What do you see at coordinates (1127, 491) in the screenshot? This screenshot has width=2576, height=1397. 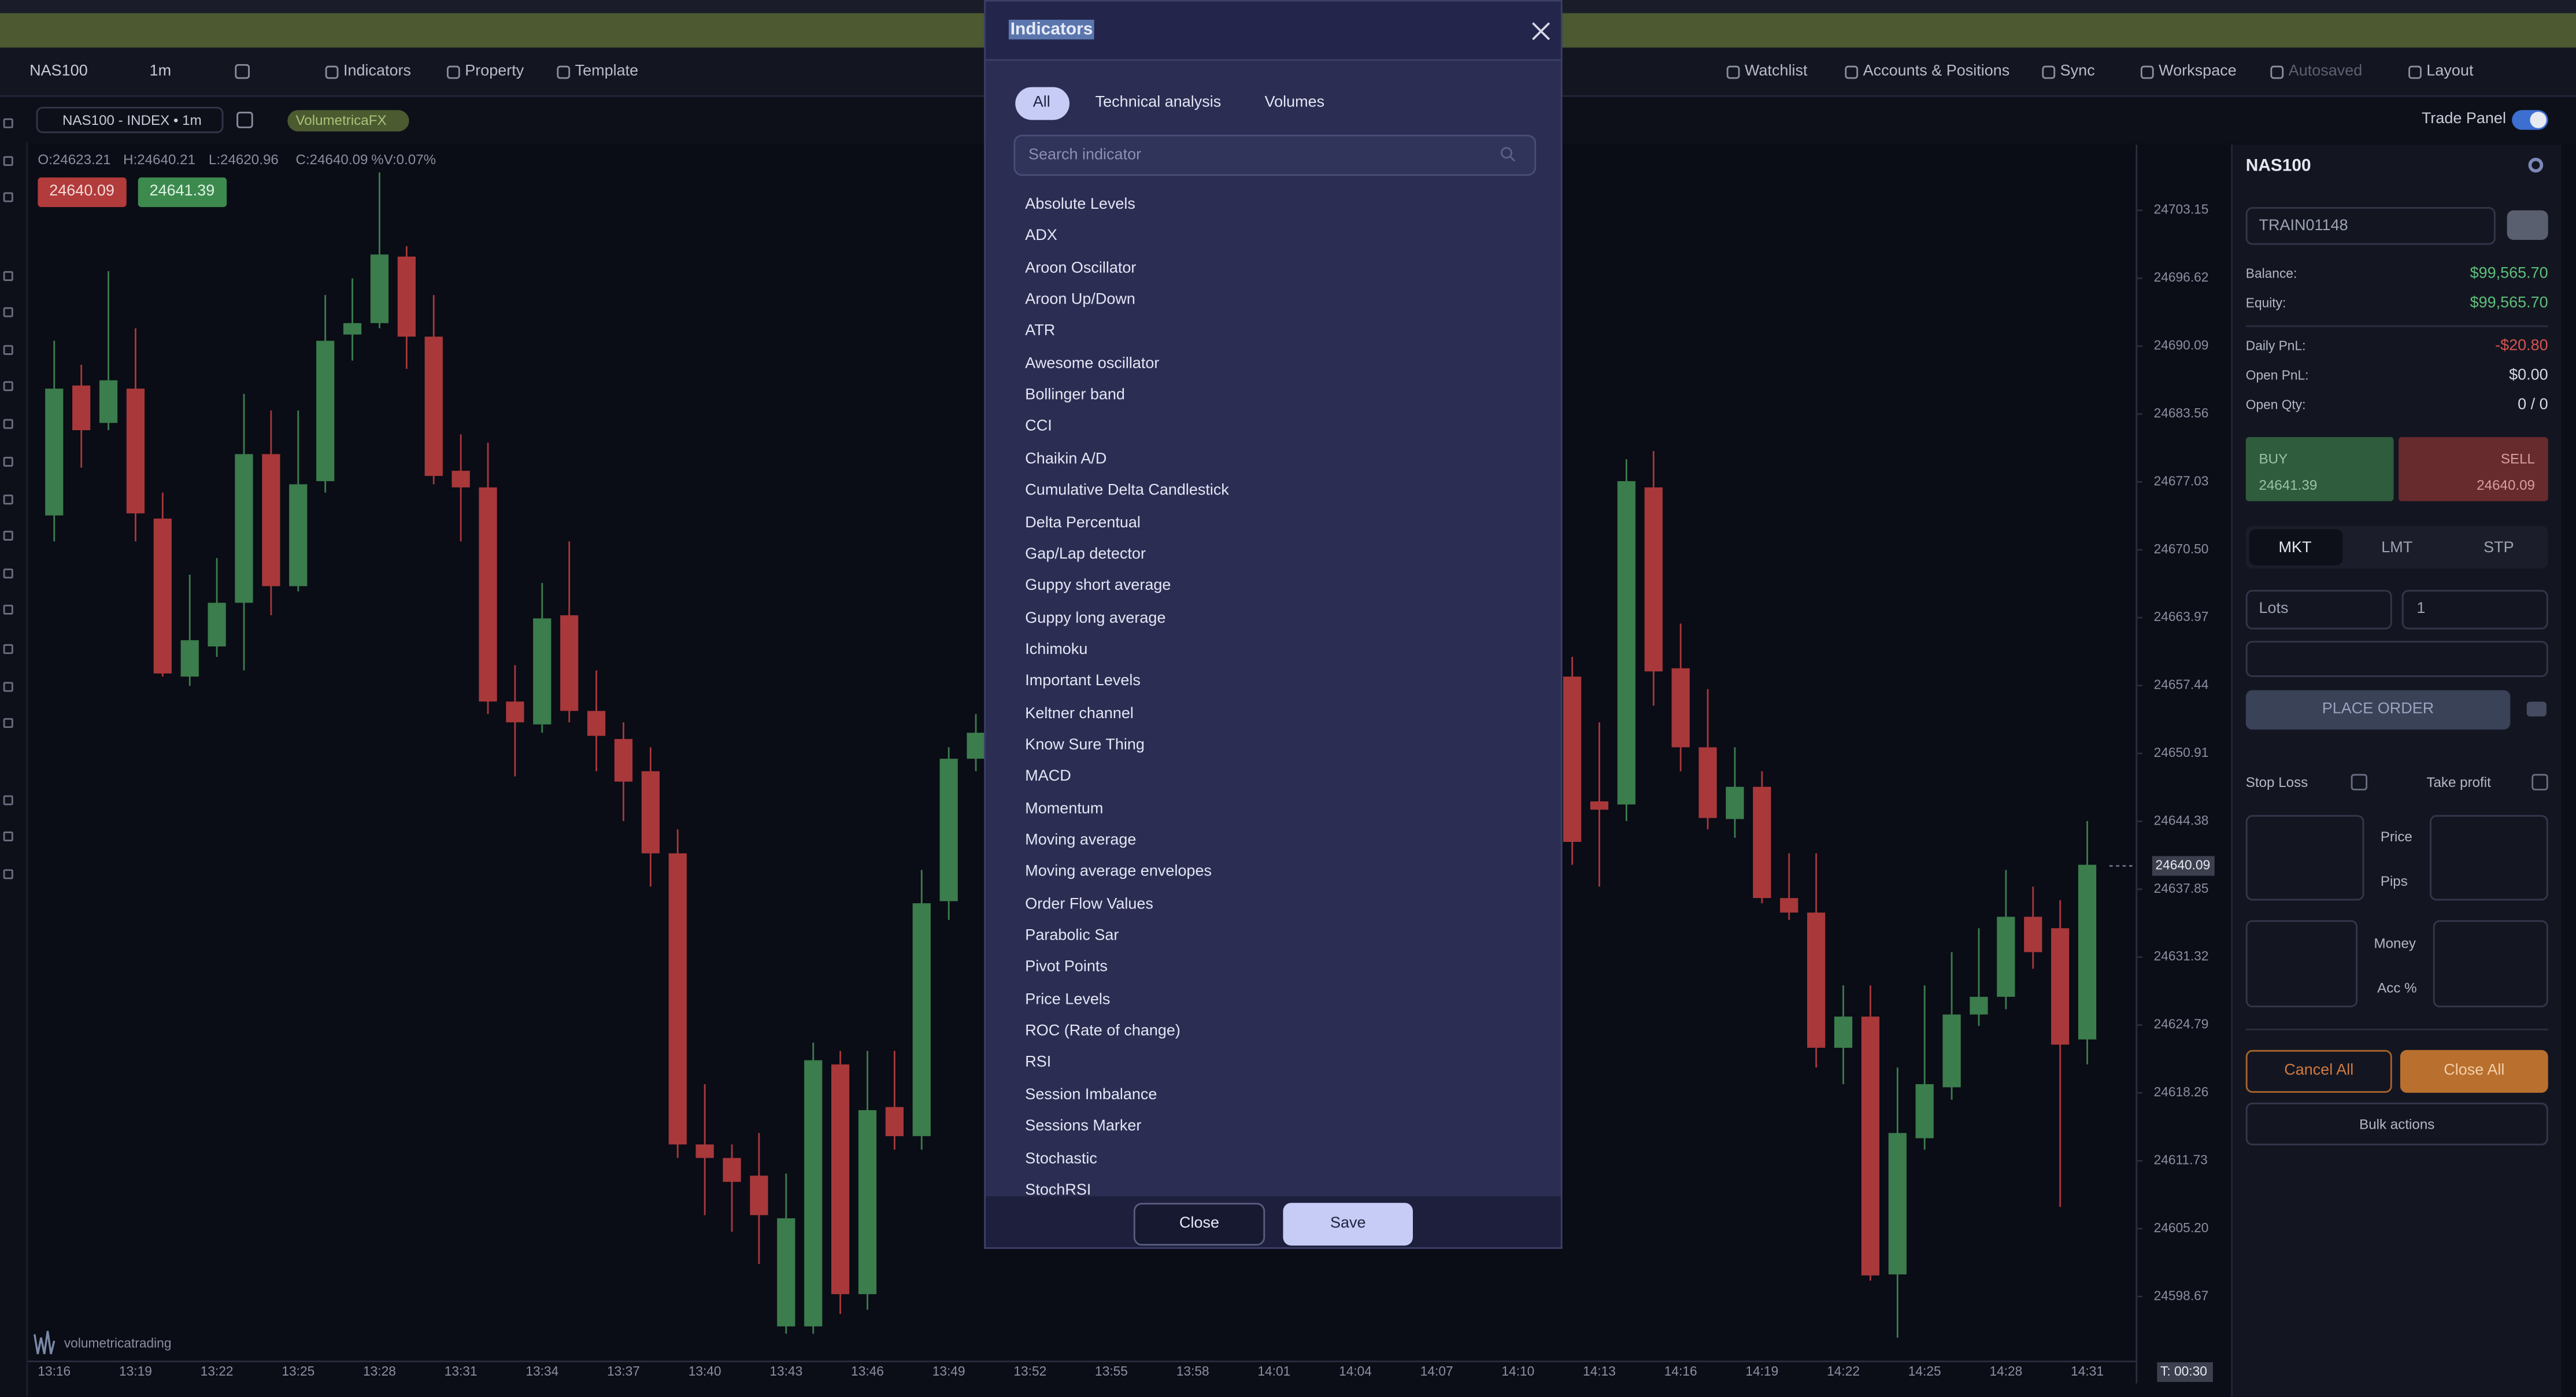 I see `indicator-item: Cumulative Delta Candlestick` at bounding box center [1127, 491].